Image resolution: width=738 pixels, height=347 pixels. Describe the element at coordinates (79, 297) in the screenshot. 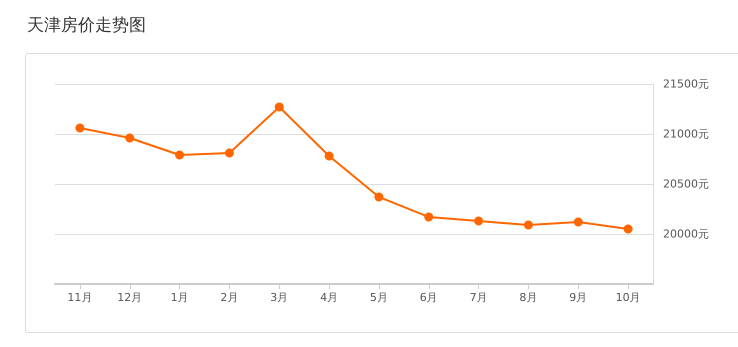

I see `x-tick-label: 11月` at that location.